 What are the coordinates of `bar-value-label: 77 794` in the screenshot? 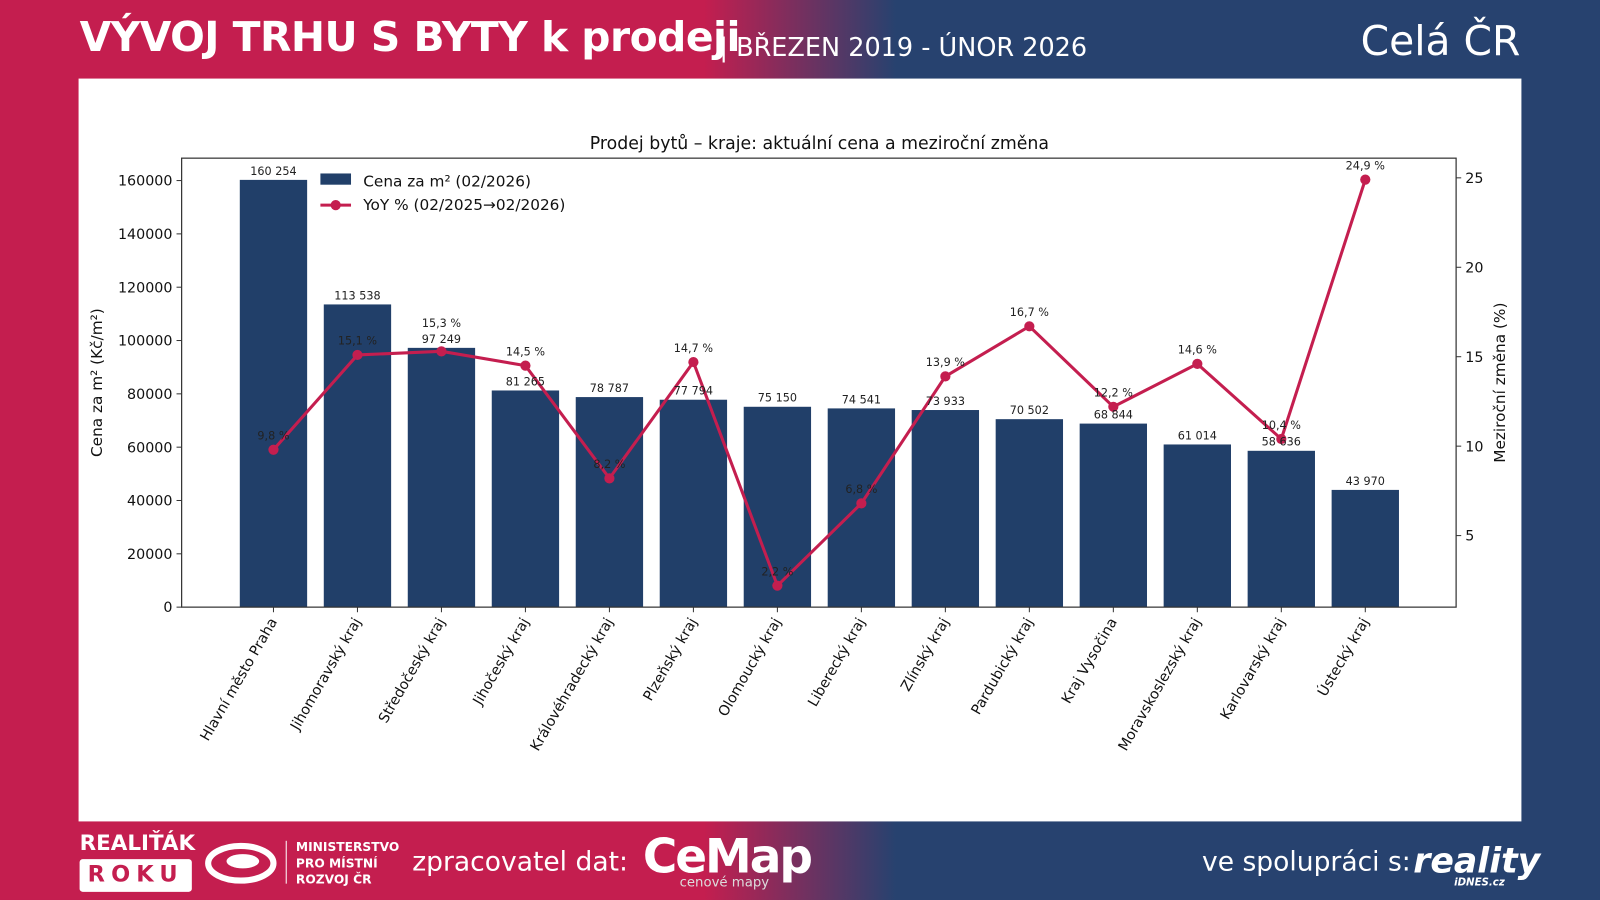 It's located at (693, 391).